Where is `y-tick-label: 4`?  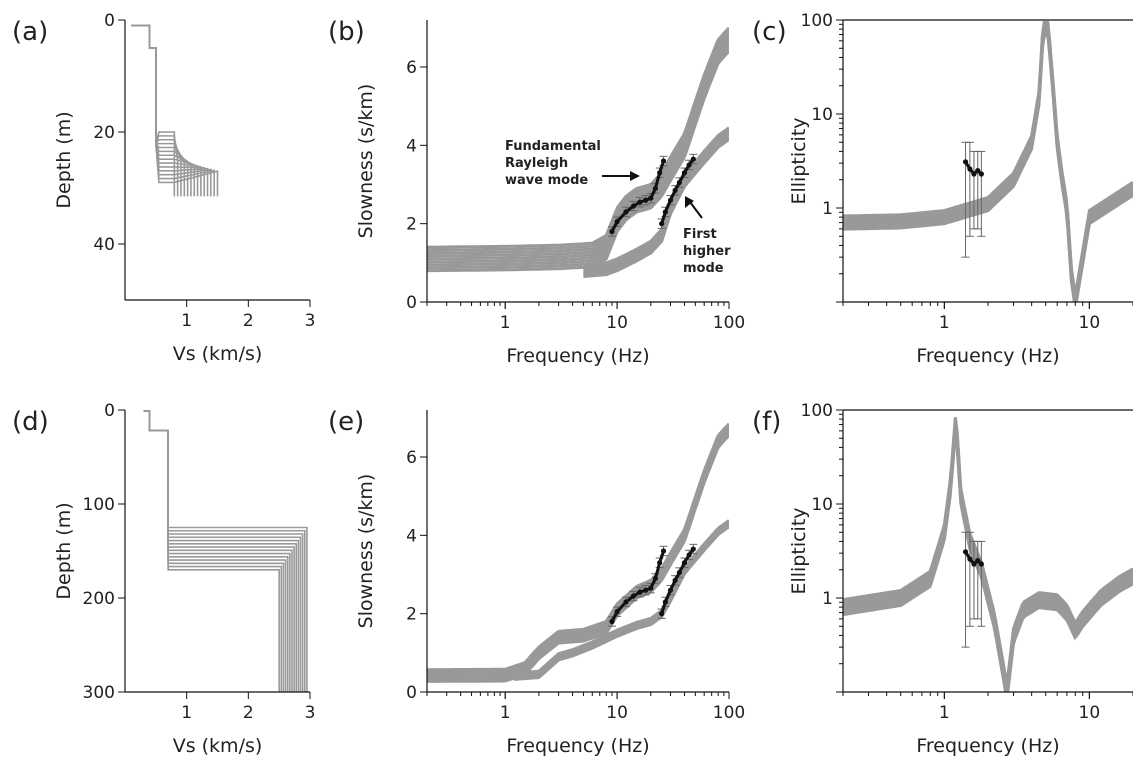
y-tick-label: 4 is located at coordinates (411, 536).